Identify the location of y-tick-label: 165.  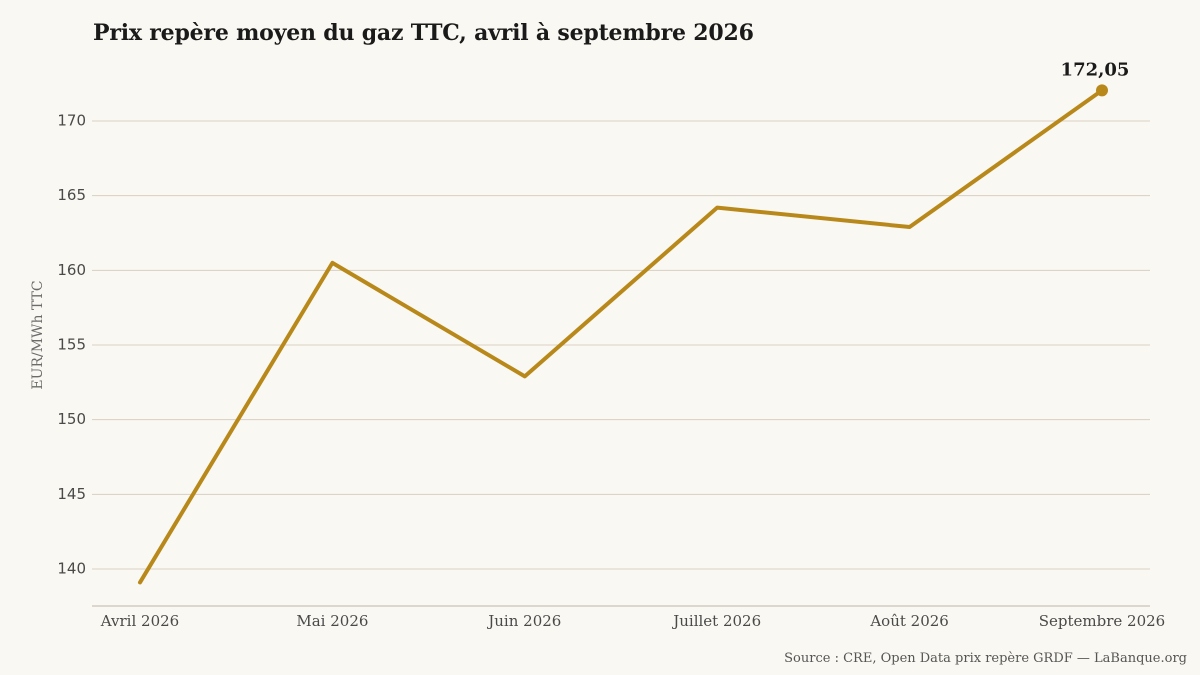
(71, 195).